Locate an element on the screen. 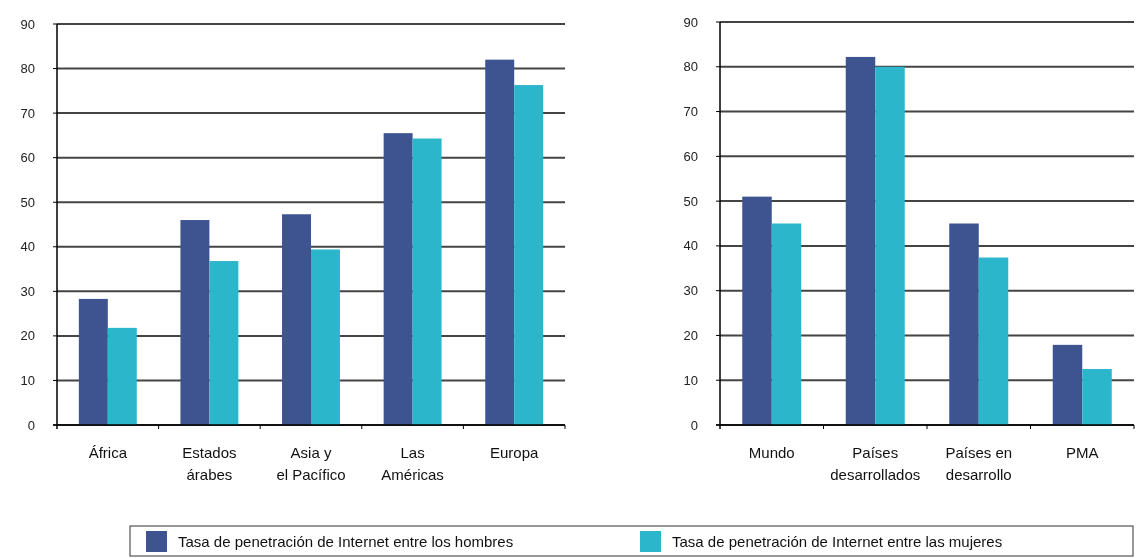 The image size is (1137, 558). x-tick-label: Países desarrollados is located at coordinates (875, 463).